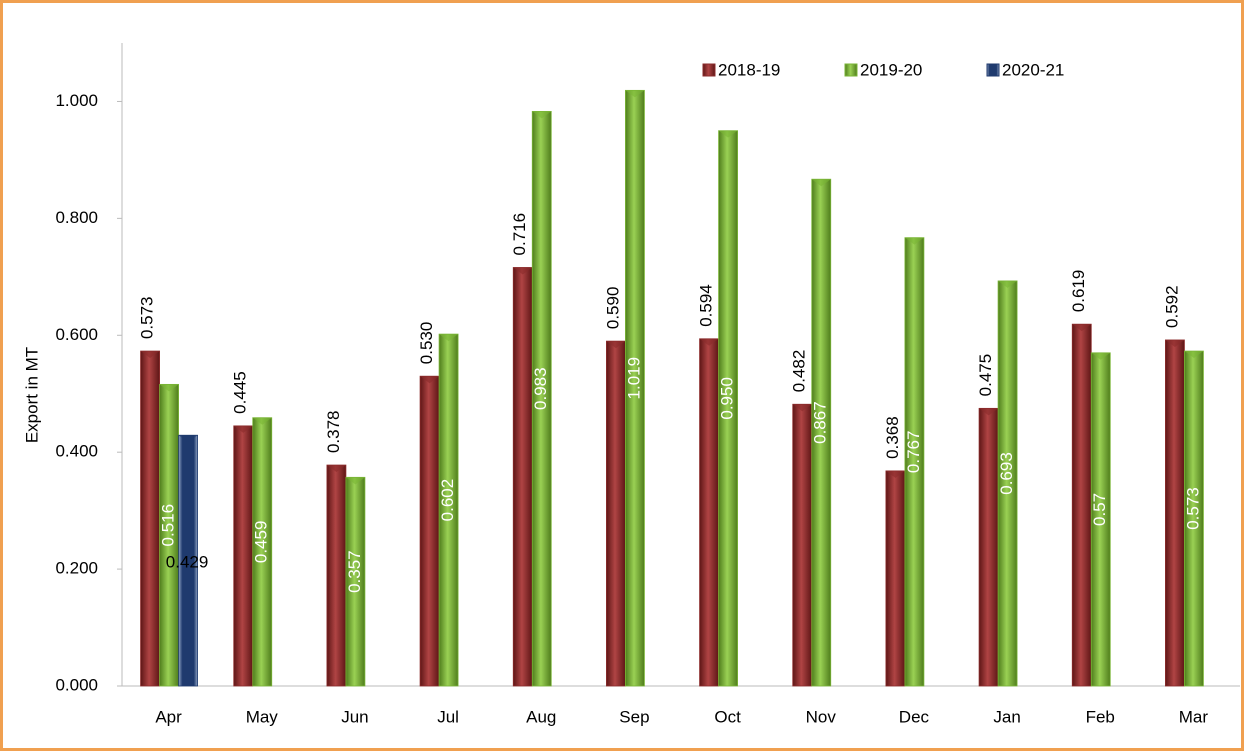  What do you see at coordinates (1100, 716) in the screenshot?
I see `x-tick-label: Feb` at bounding box center [1100, 716].